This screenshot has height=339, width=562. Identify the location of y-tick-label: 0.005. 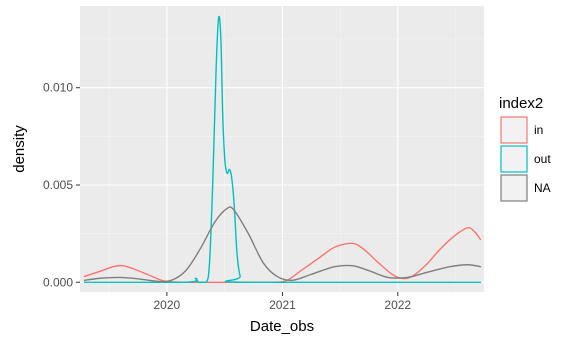
(58, 185).